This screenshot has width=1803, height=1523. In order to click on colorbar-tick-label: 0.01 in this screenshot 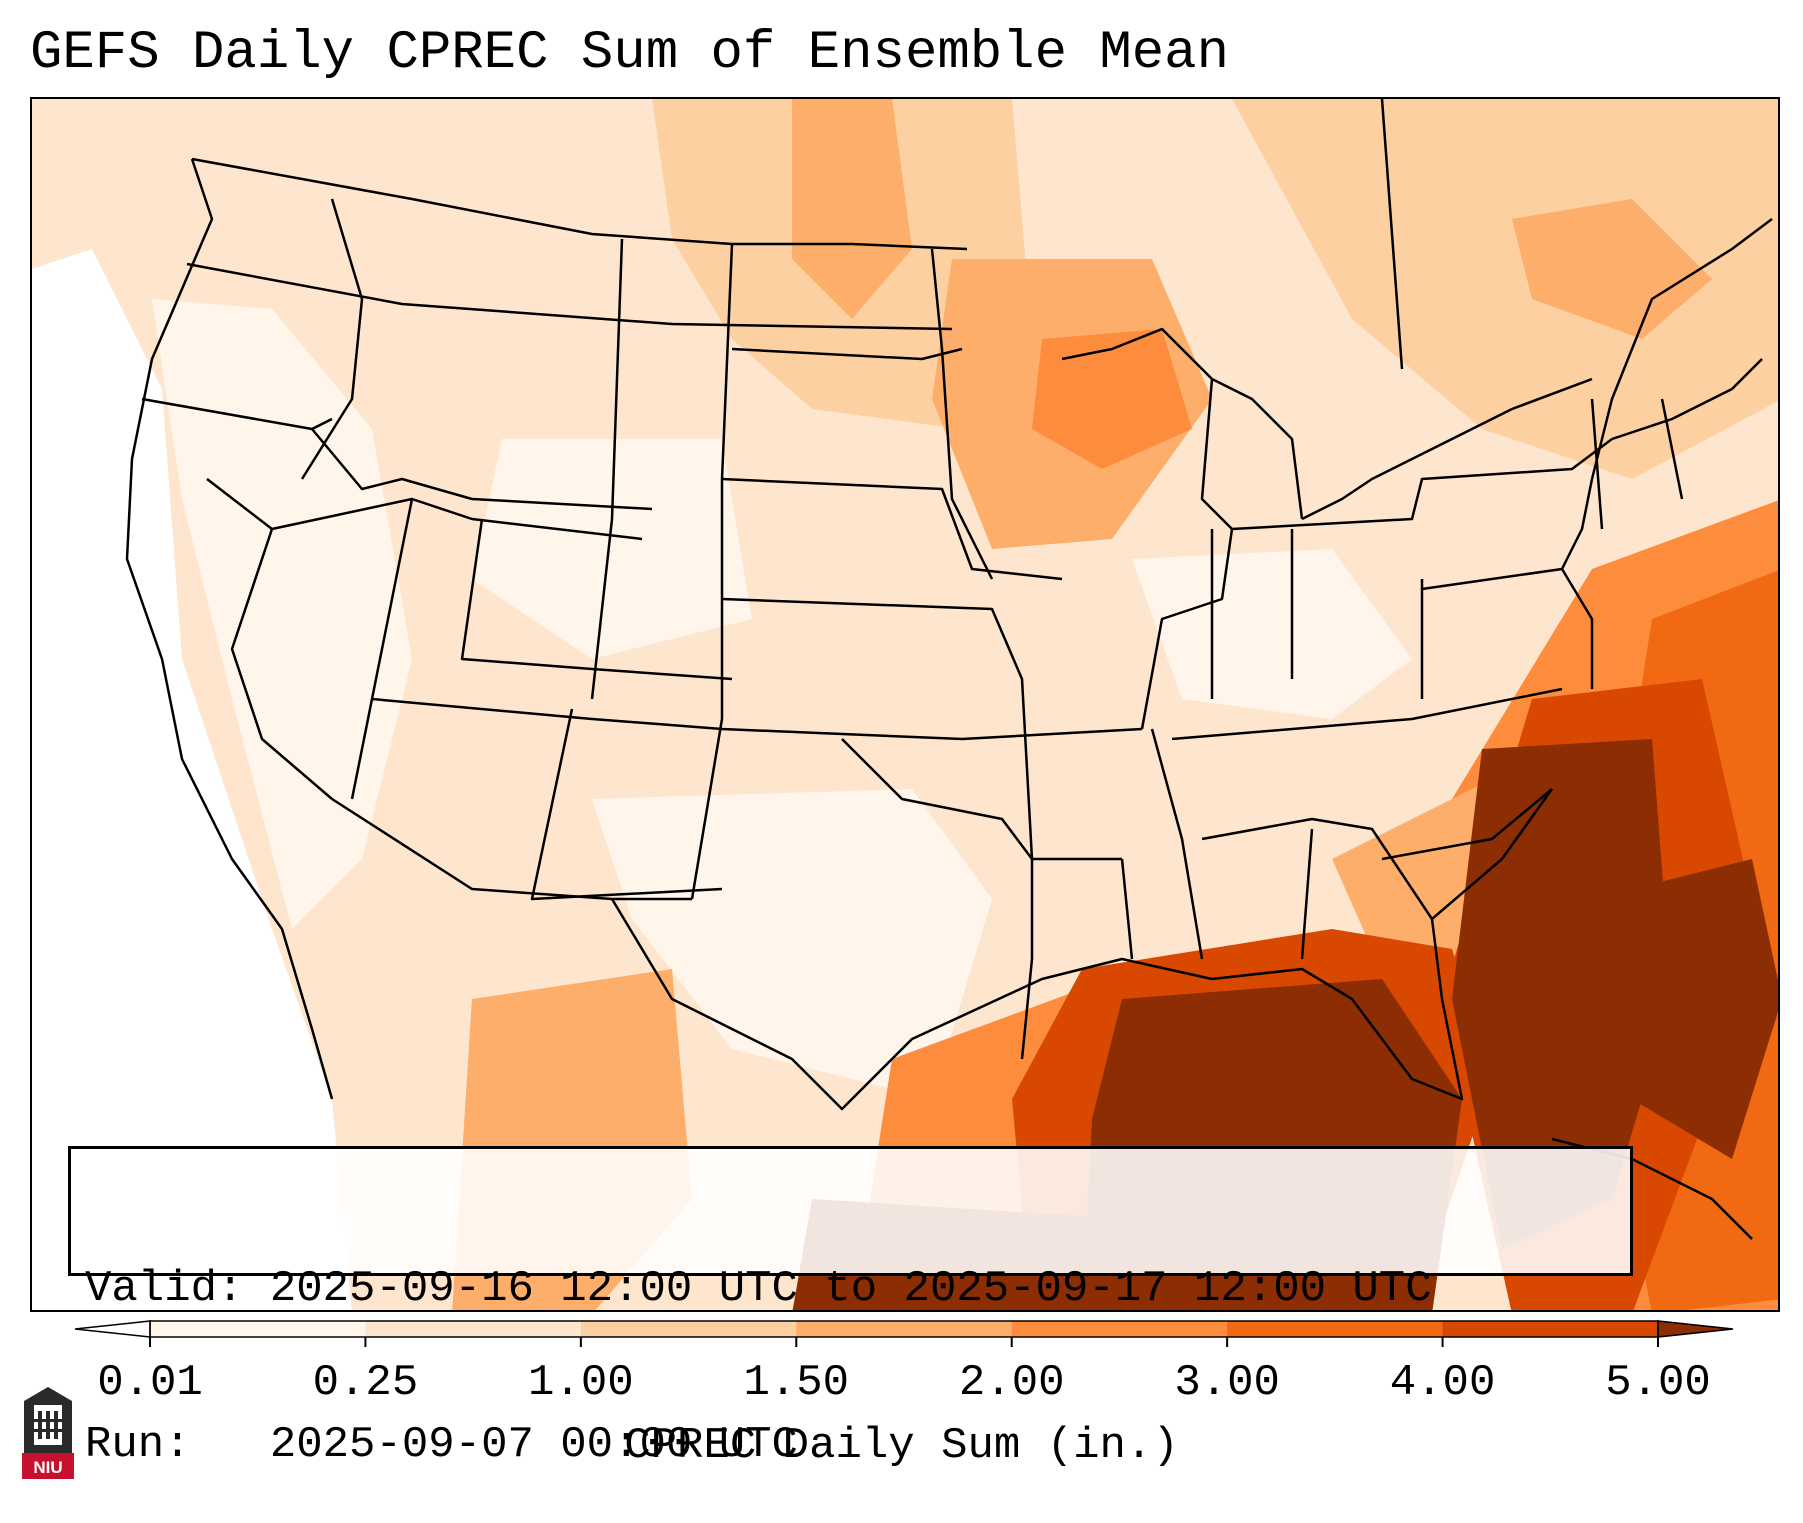, I will do `click(150, 1383)`.